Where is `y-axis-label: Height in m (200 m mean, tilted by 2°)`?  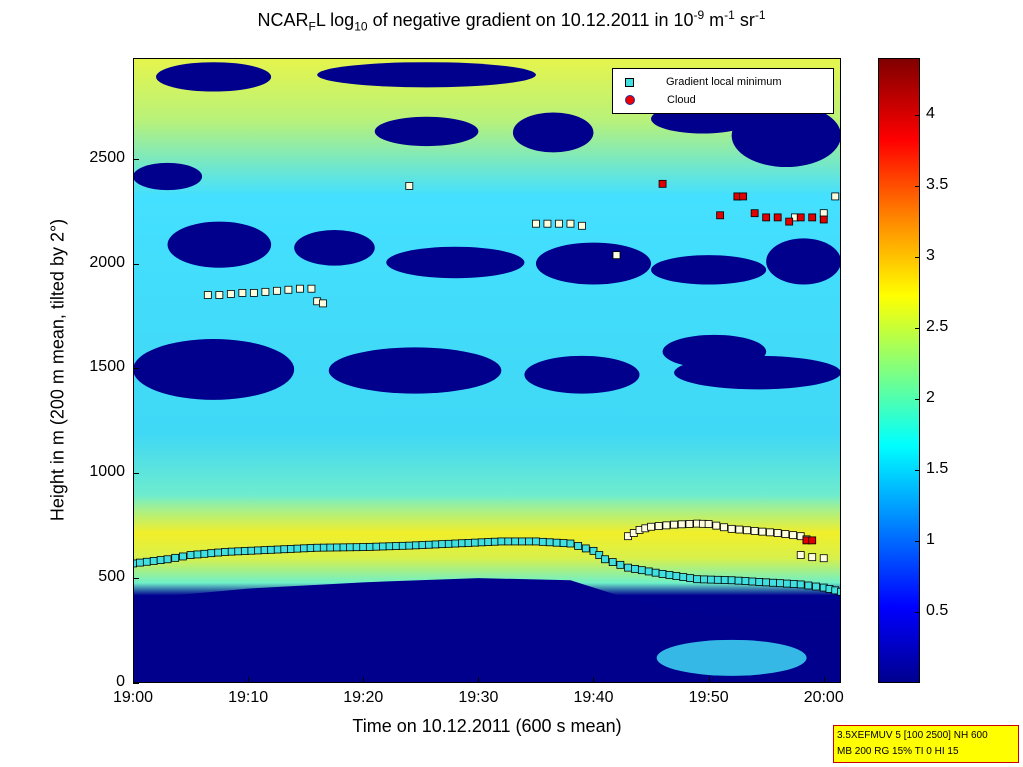 y-axis-label: Height in m (200 m mean, tilted by 2°) is located at coordinates (57, 370).